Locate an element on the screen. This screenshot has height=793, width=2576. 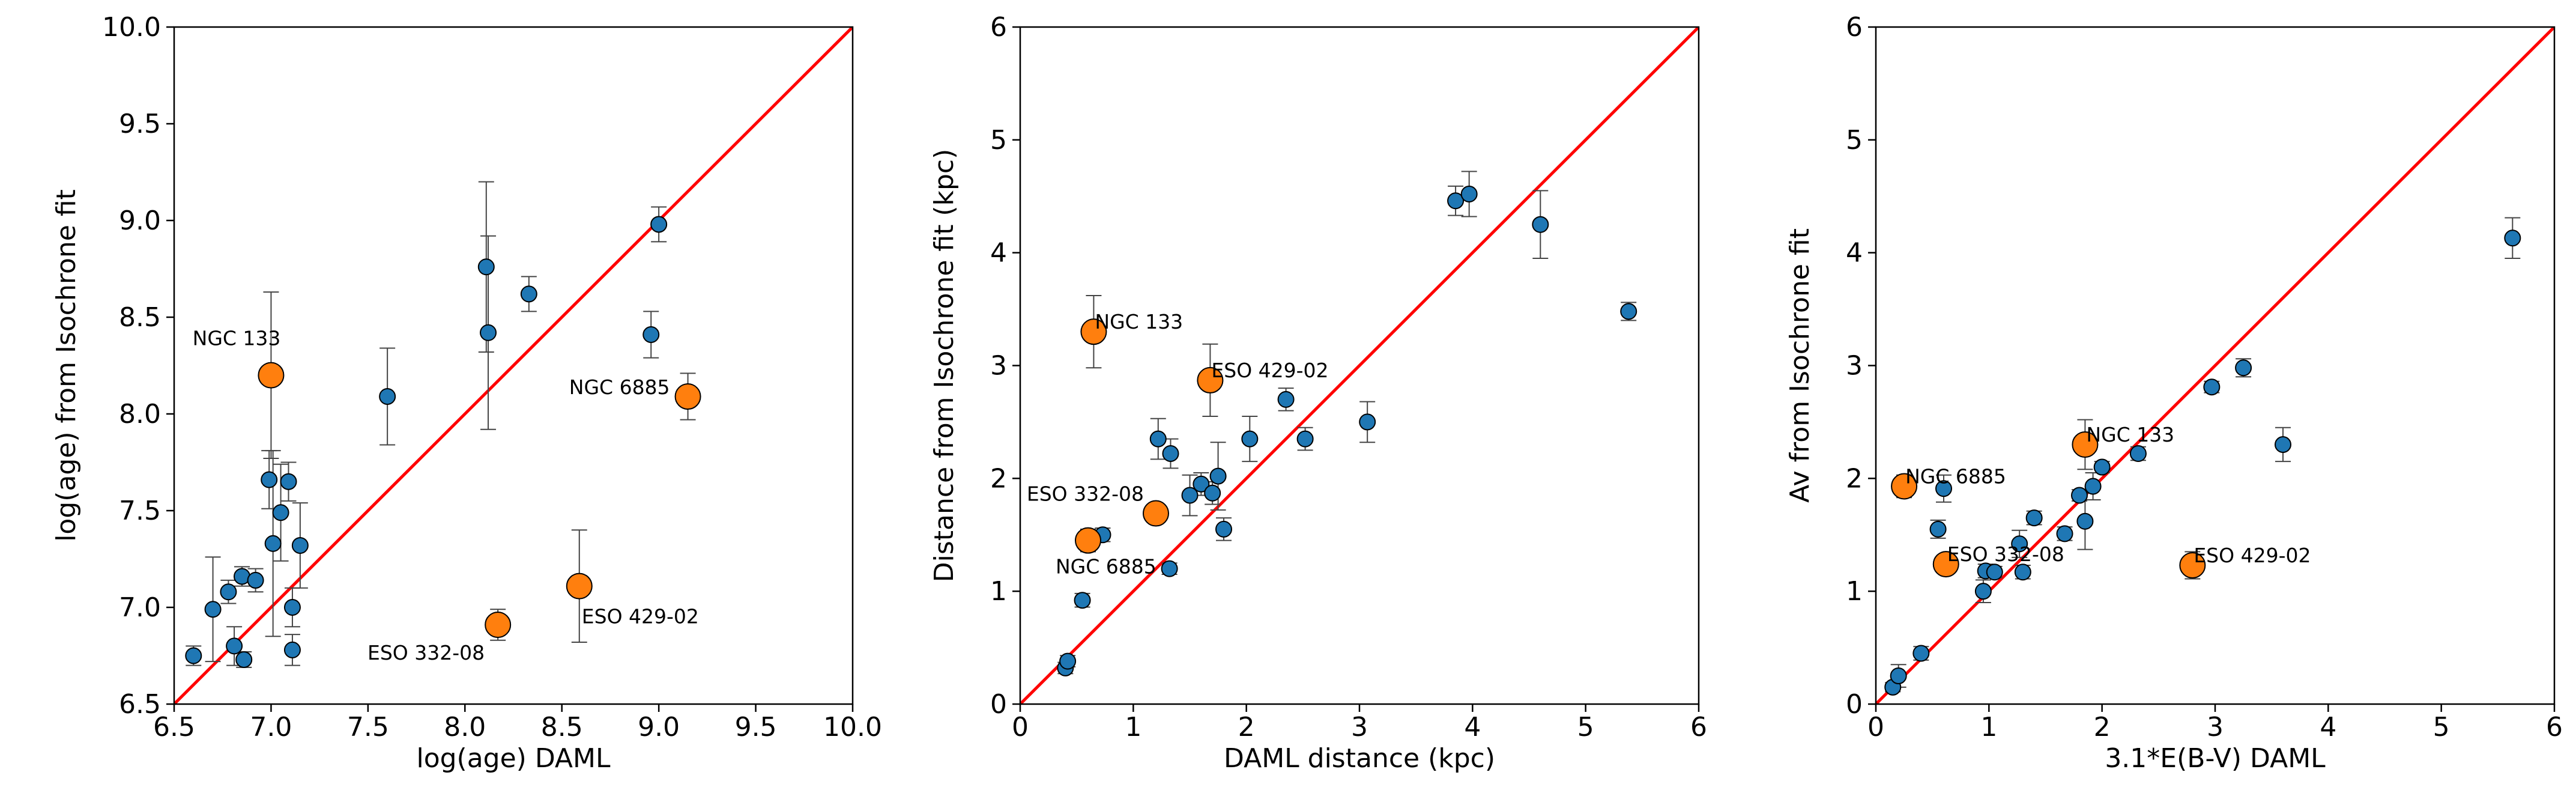
x-tick-label: 8.5 is located at coordinates (562, 727).